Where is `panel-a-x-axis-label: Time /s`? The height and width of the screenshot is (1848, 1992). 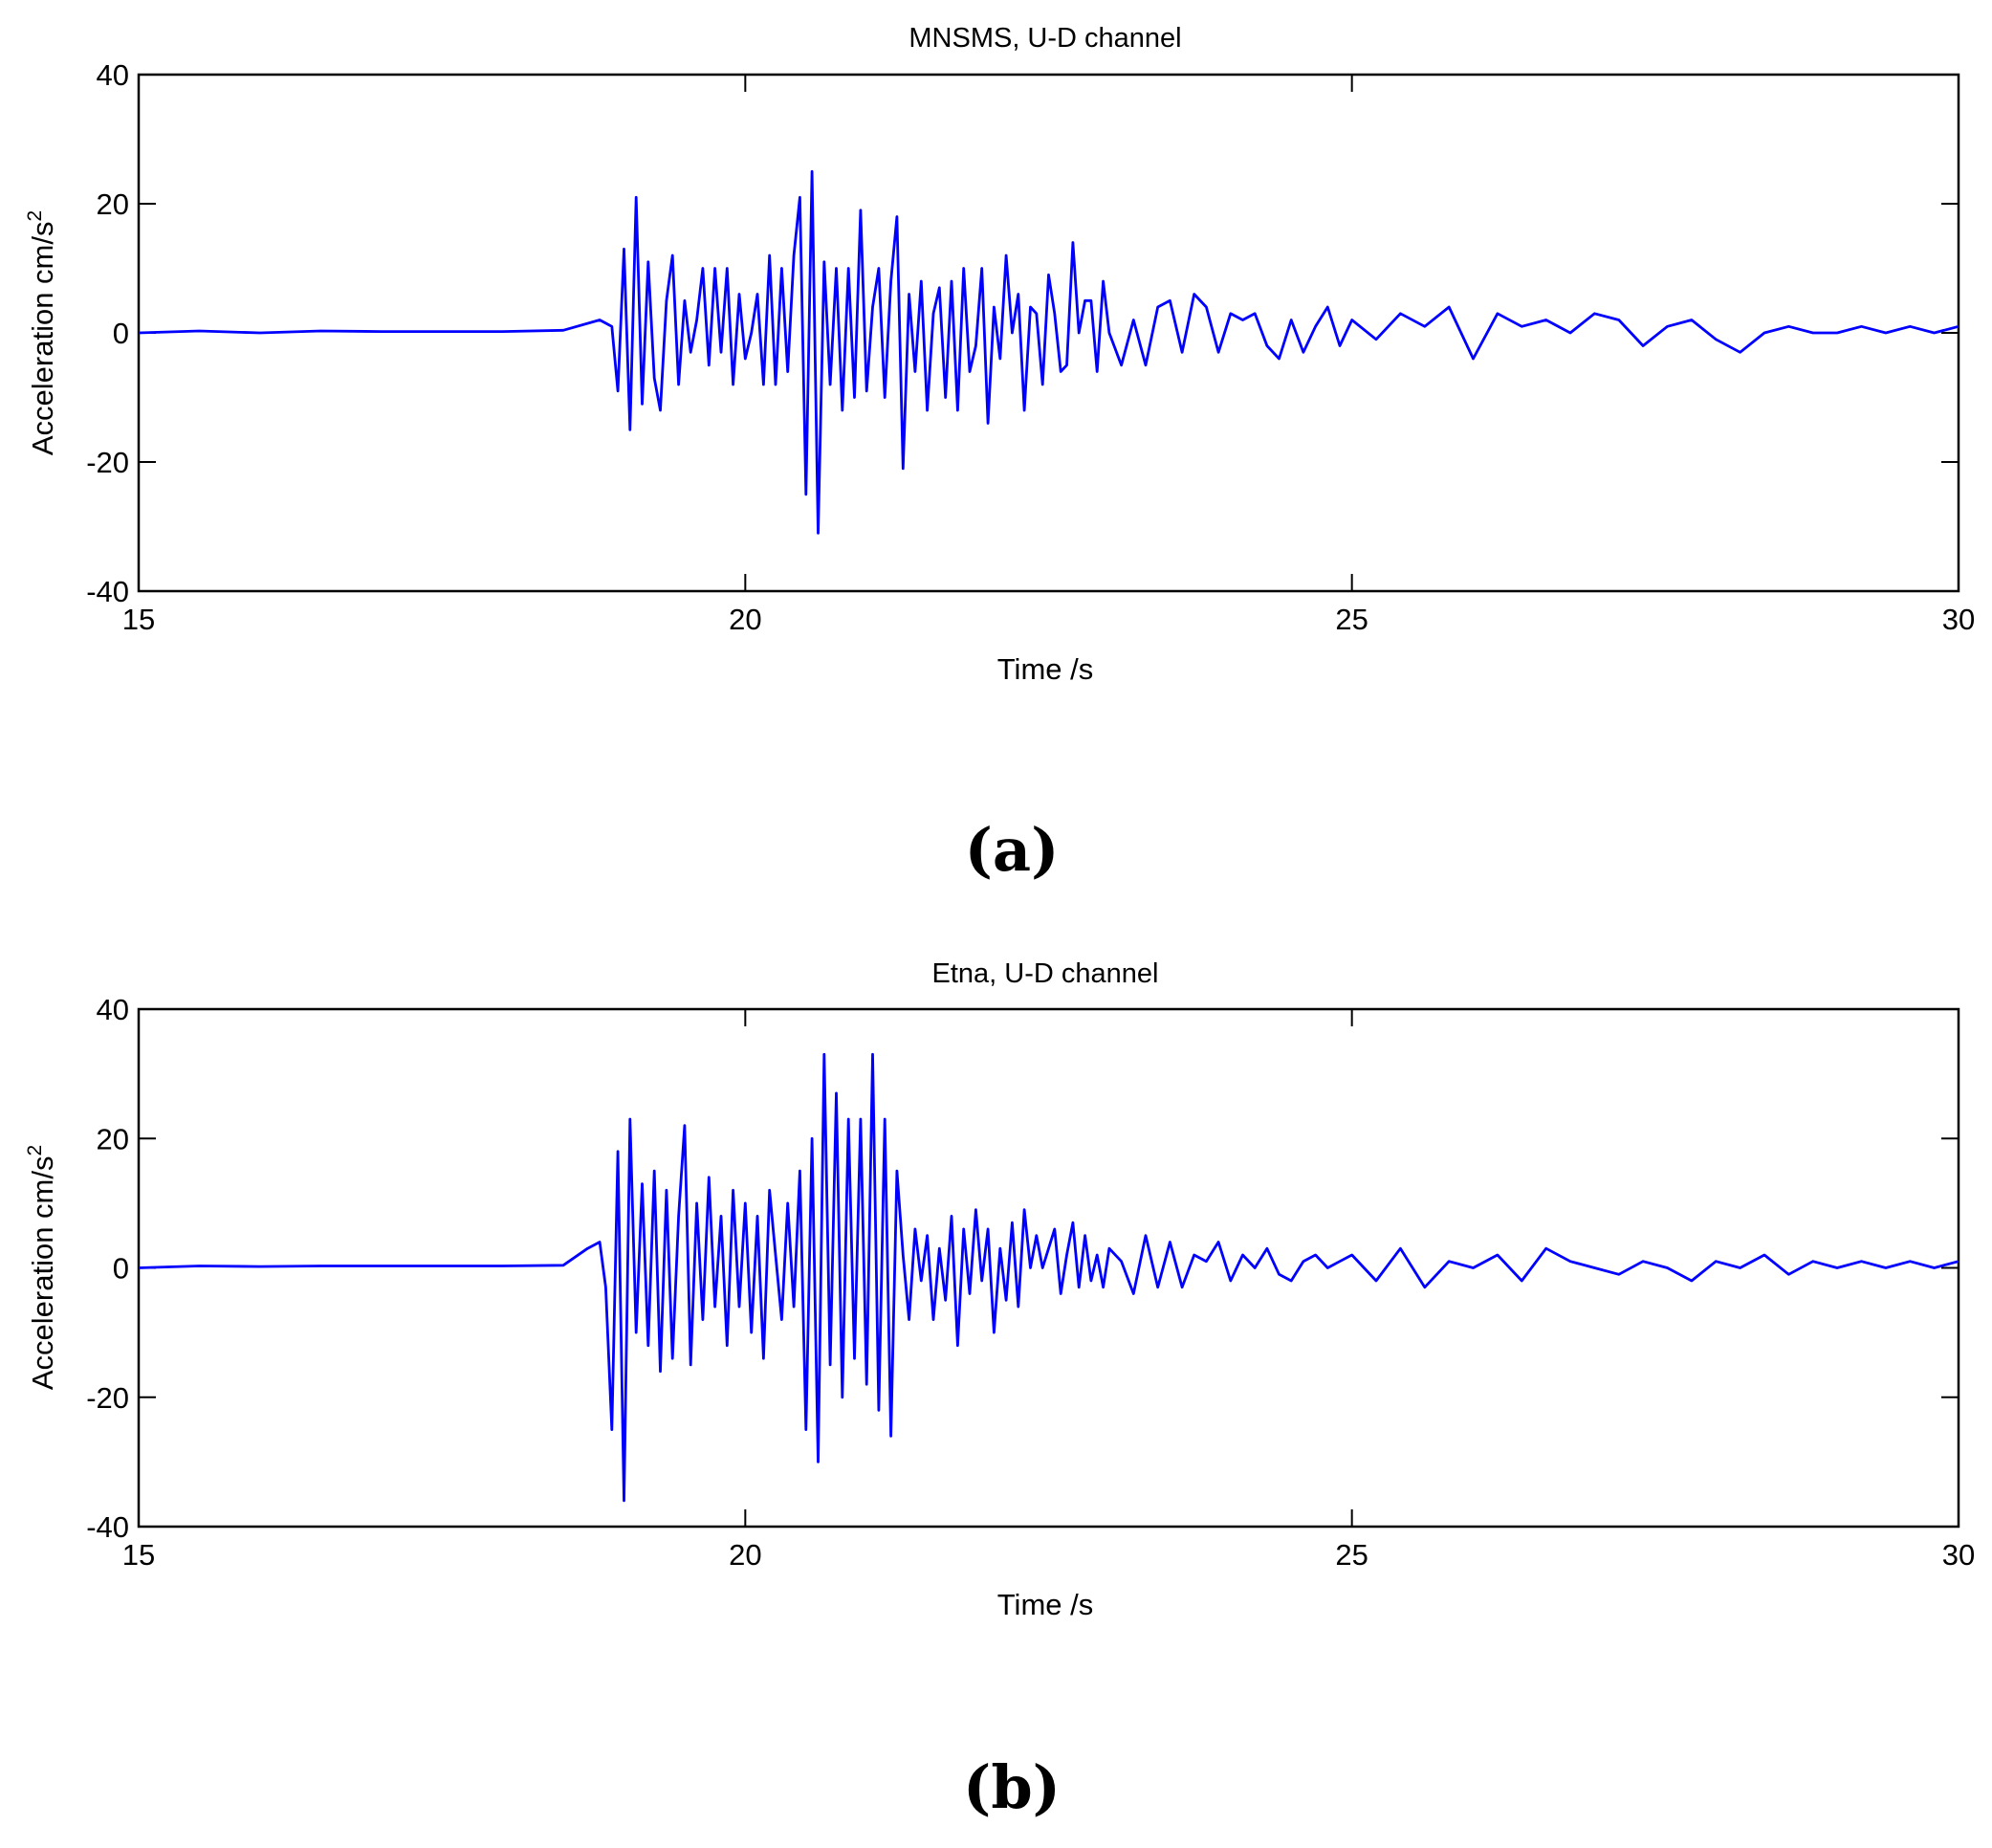
panel-a-x-axis-label: Time /s is located at coordinates (1045, 669).